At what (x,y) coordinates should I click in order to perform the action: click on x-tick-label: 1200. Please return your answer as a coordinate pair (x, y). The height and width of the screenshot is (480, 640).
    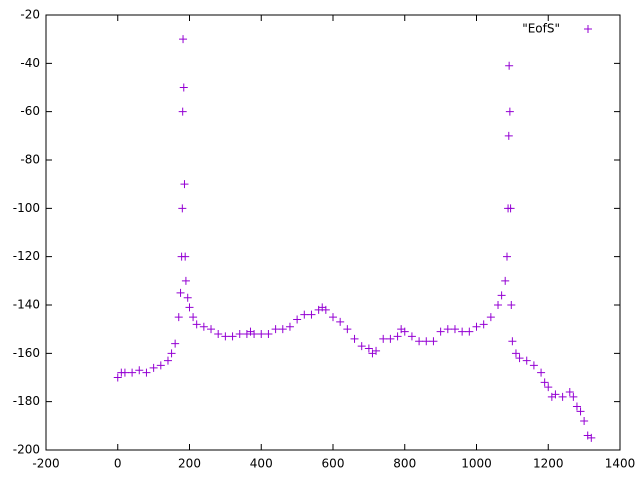
    Looking at the image, I should click on (548, 464).